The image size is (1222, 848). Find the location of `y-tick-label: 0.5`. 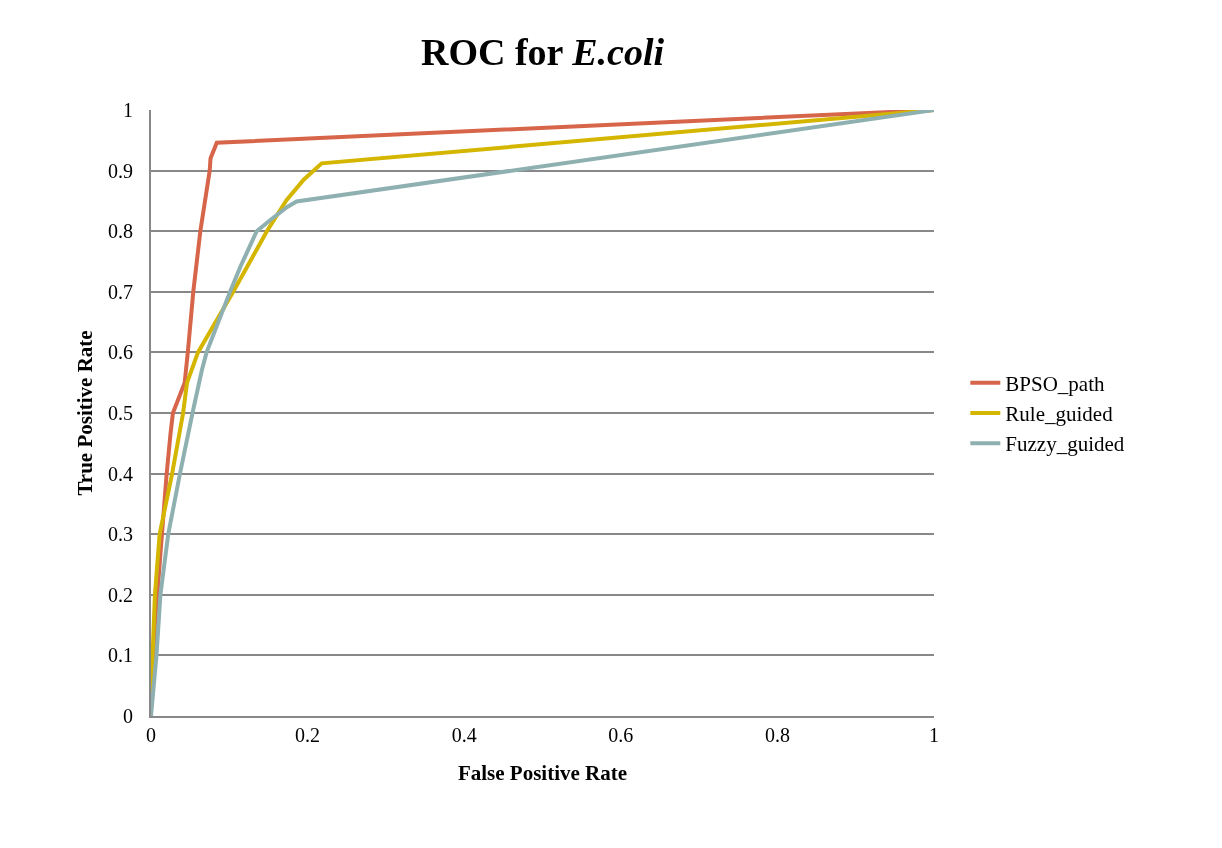

y-tick-label: 0.5 is located at coordinates (120, 413).